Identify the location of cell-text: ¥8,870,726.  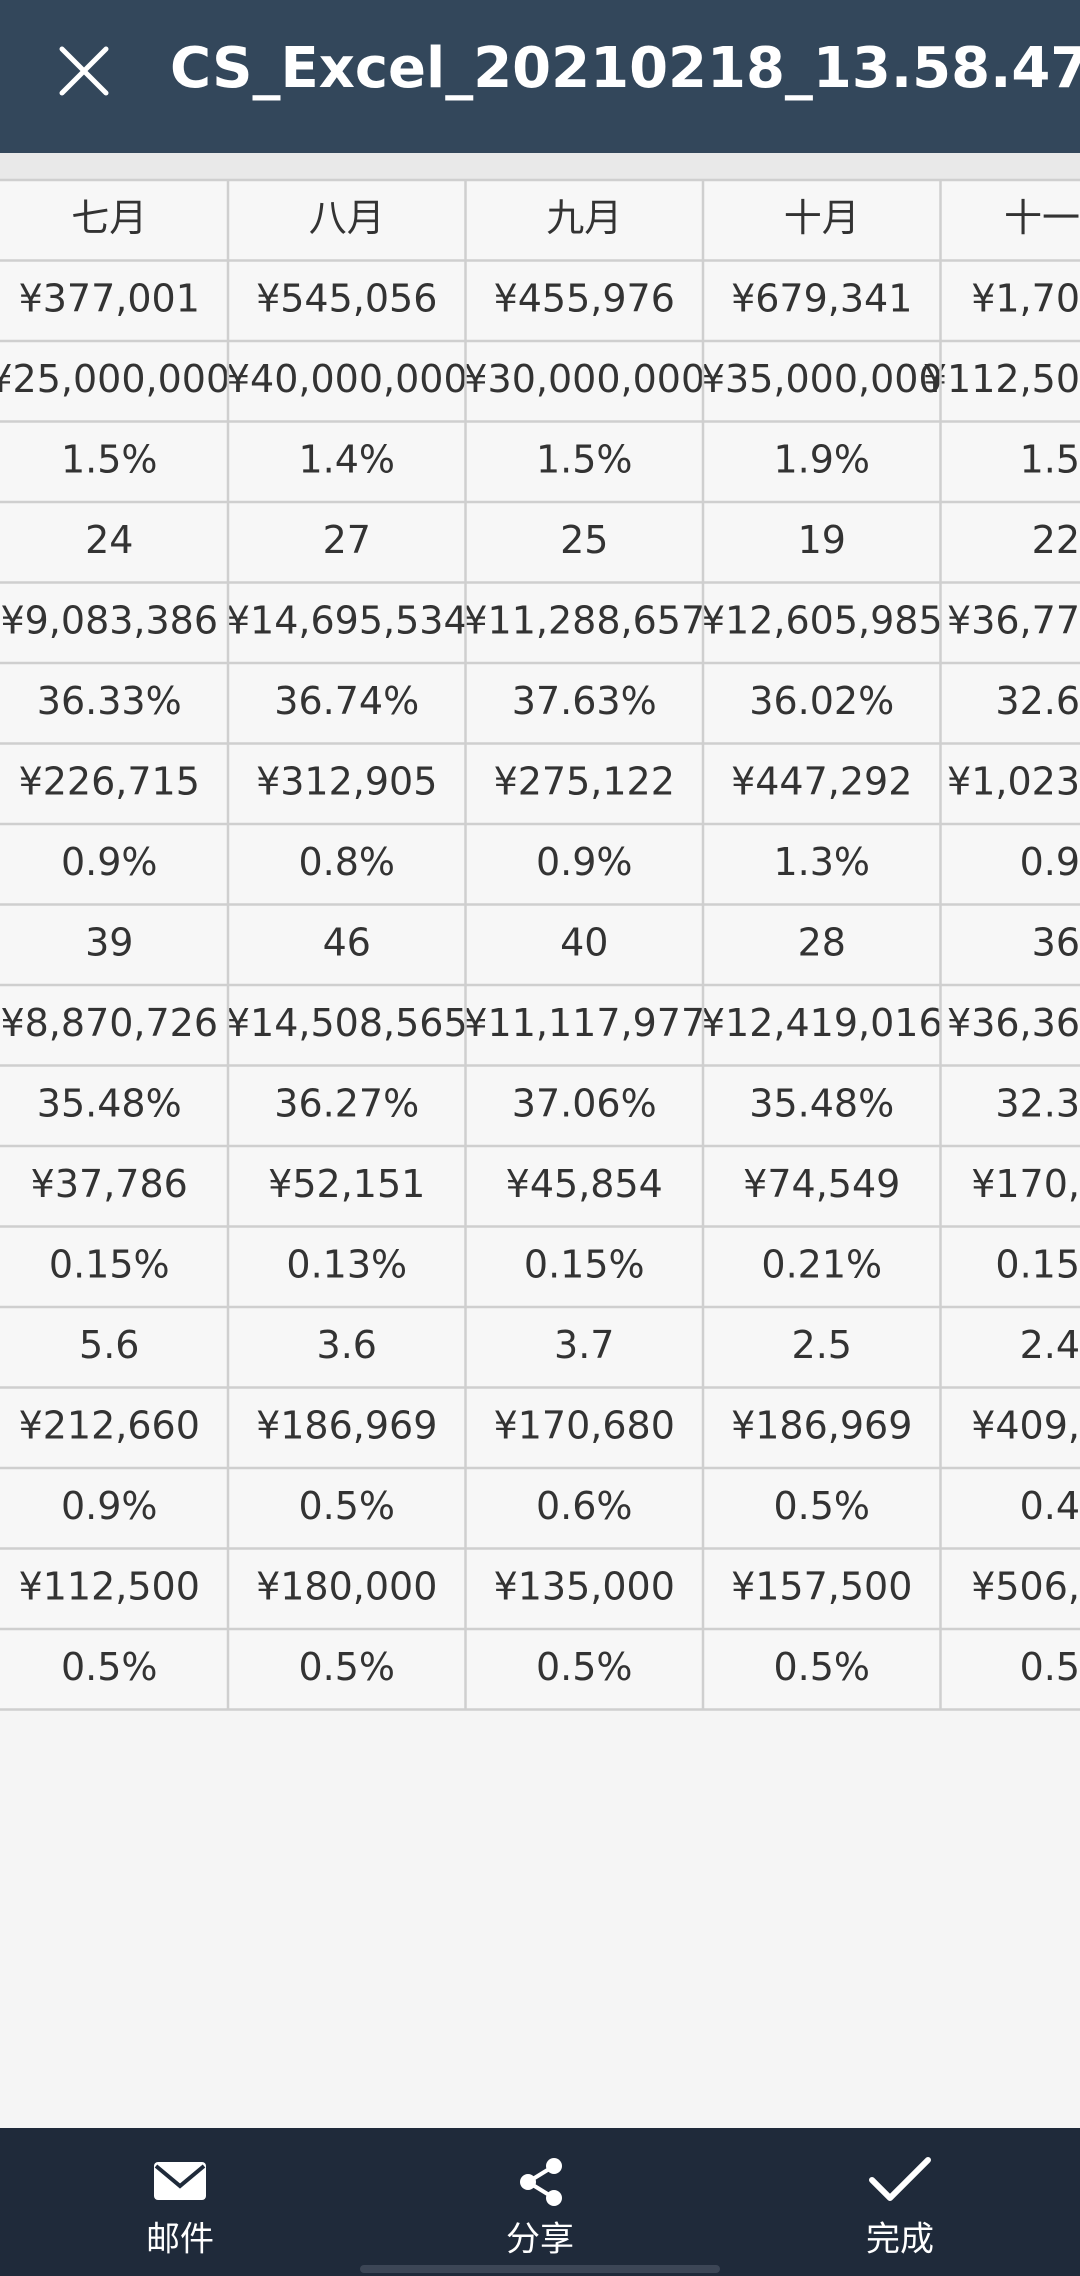
(109, 1023).